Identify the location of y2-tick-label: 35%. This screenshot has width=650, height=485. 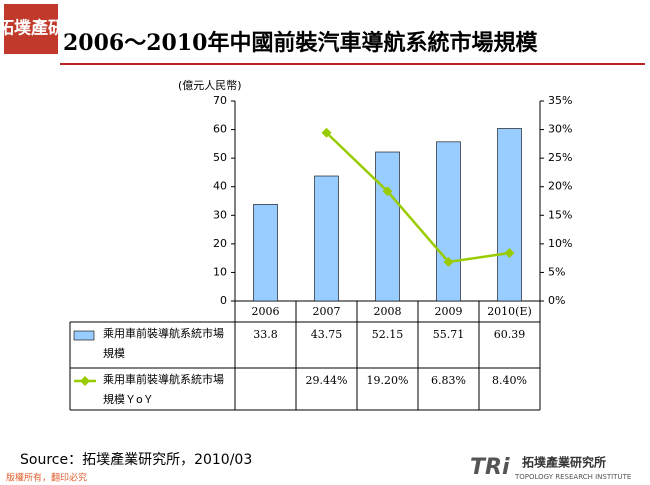
(560, 100).